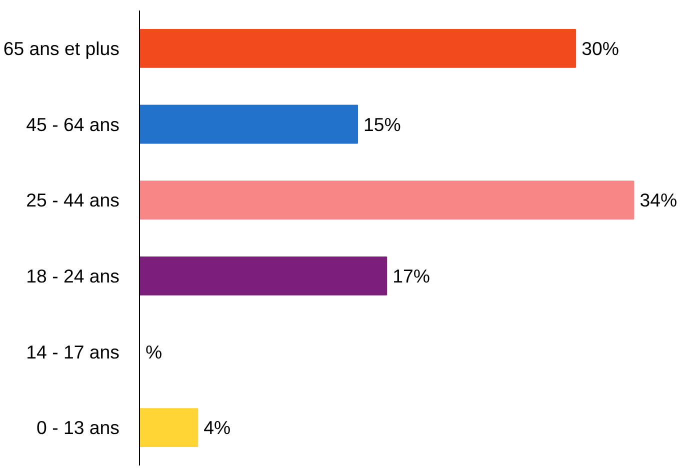 This screenshot has height=470, width=700. What do you see at coordinates (659, 200) in the screenshot?
I see `data-label: 34%` at bounding box center [659, 200].